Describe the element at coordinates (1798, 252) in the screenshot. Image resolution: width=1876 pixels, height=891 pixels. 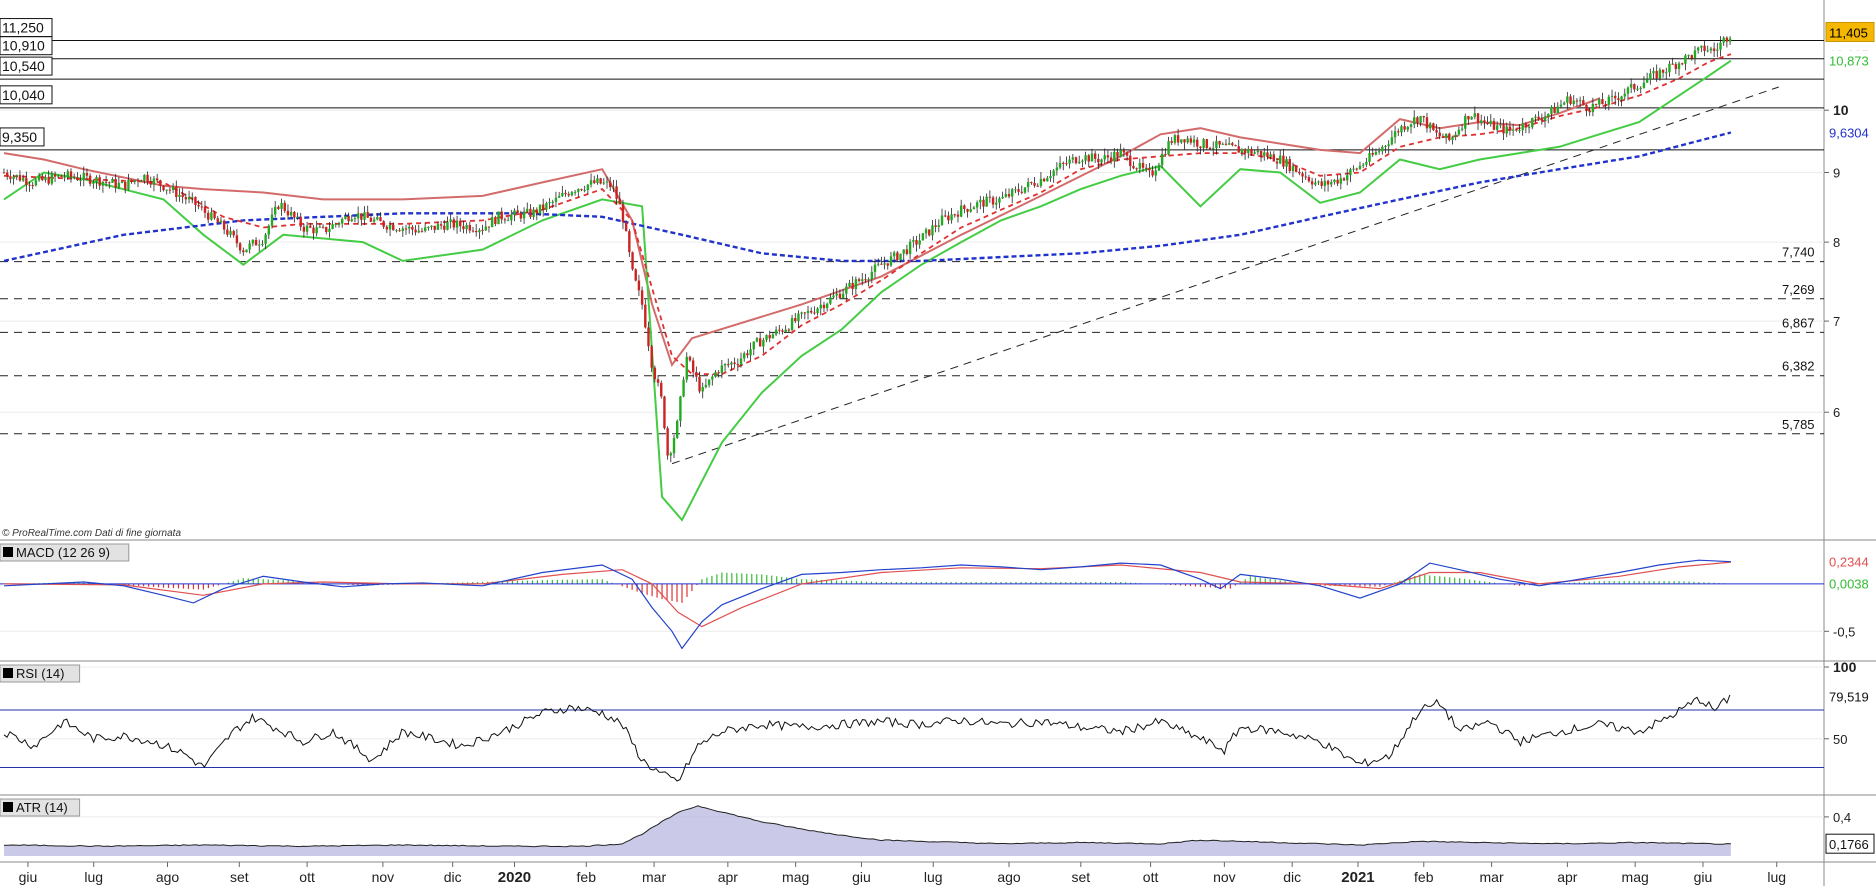
I see `support-label: 7,740` at that location.